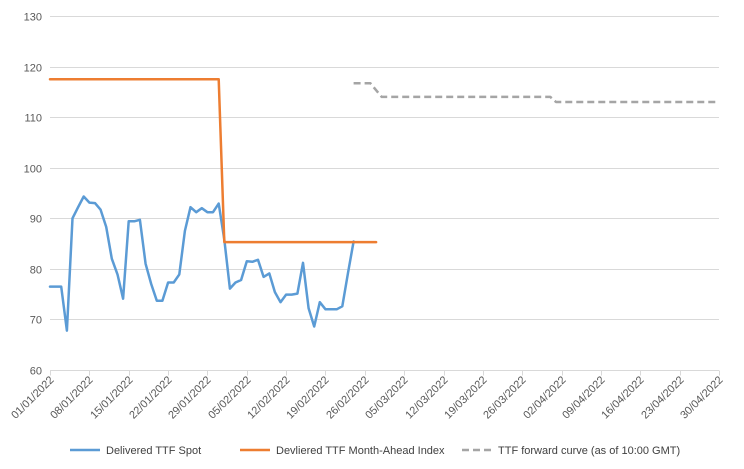 This screenshot has width=744, height=469. What do you see at coordinates (385, 373) in the screenshot?
I see `x-axis-ticks` at bounding box center [385, 373].